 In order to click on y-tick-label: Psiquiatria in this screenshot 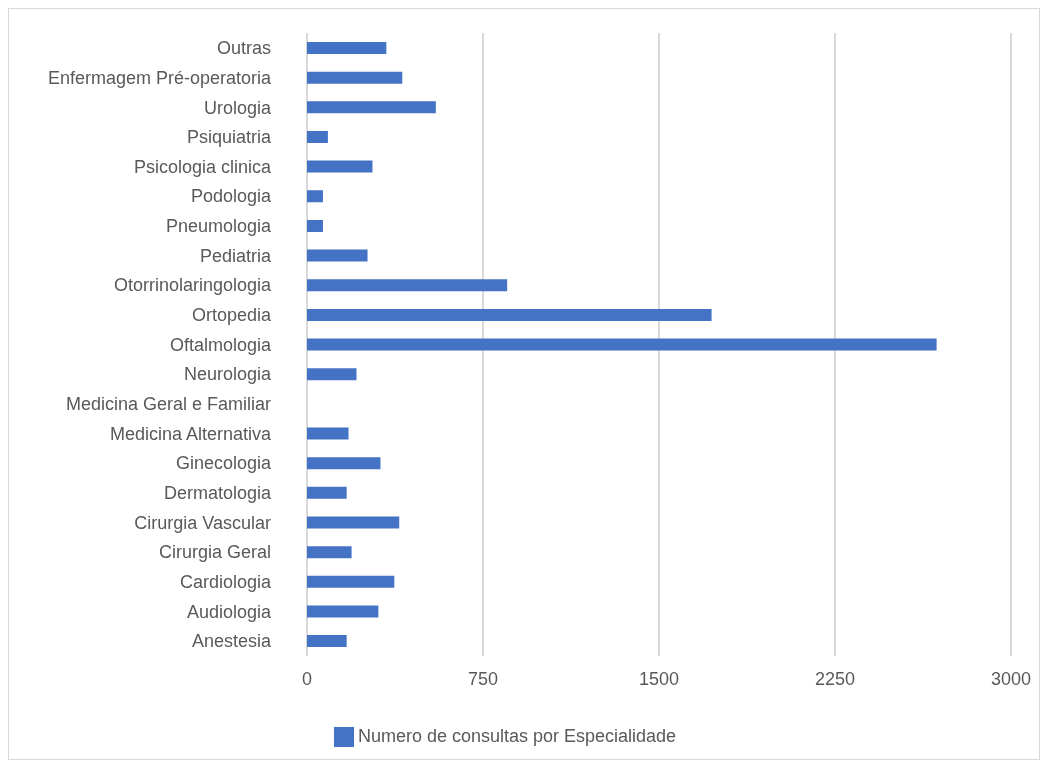, I will do `click(229, 137)`.